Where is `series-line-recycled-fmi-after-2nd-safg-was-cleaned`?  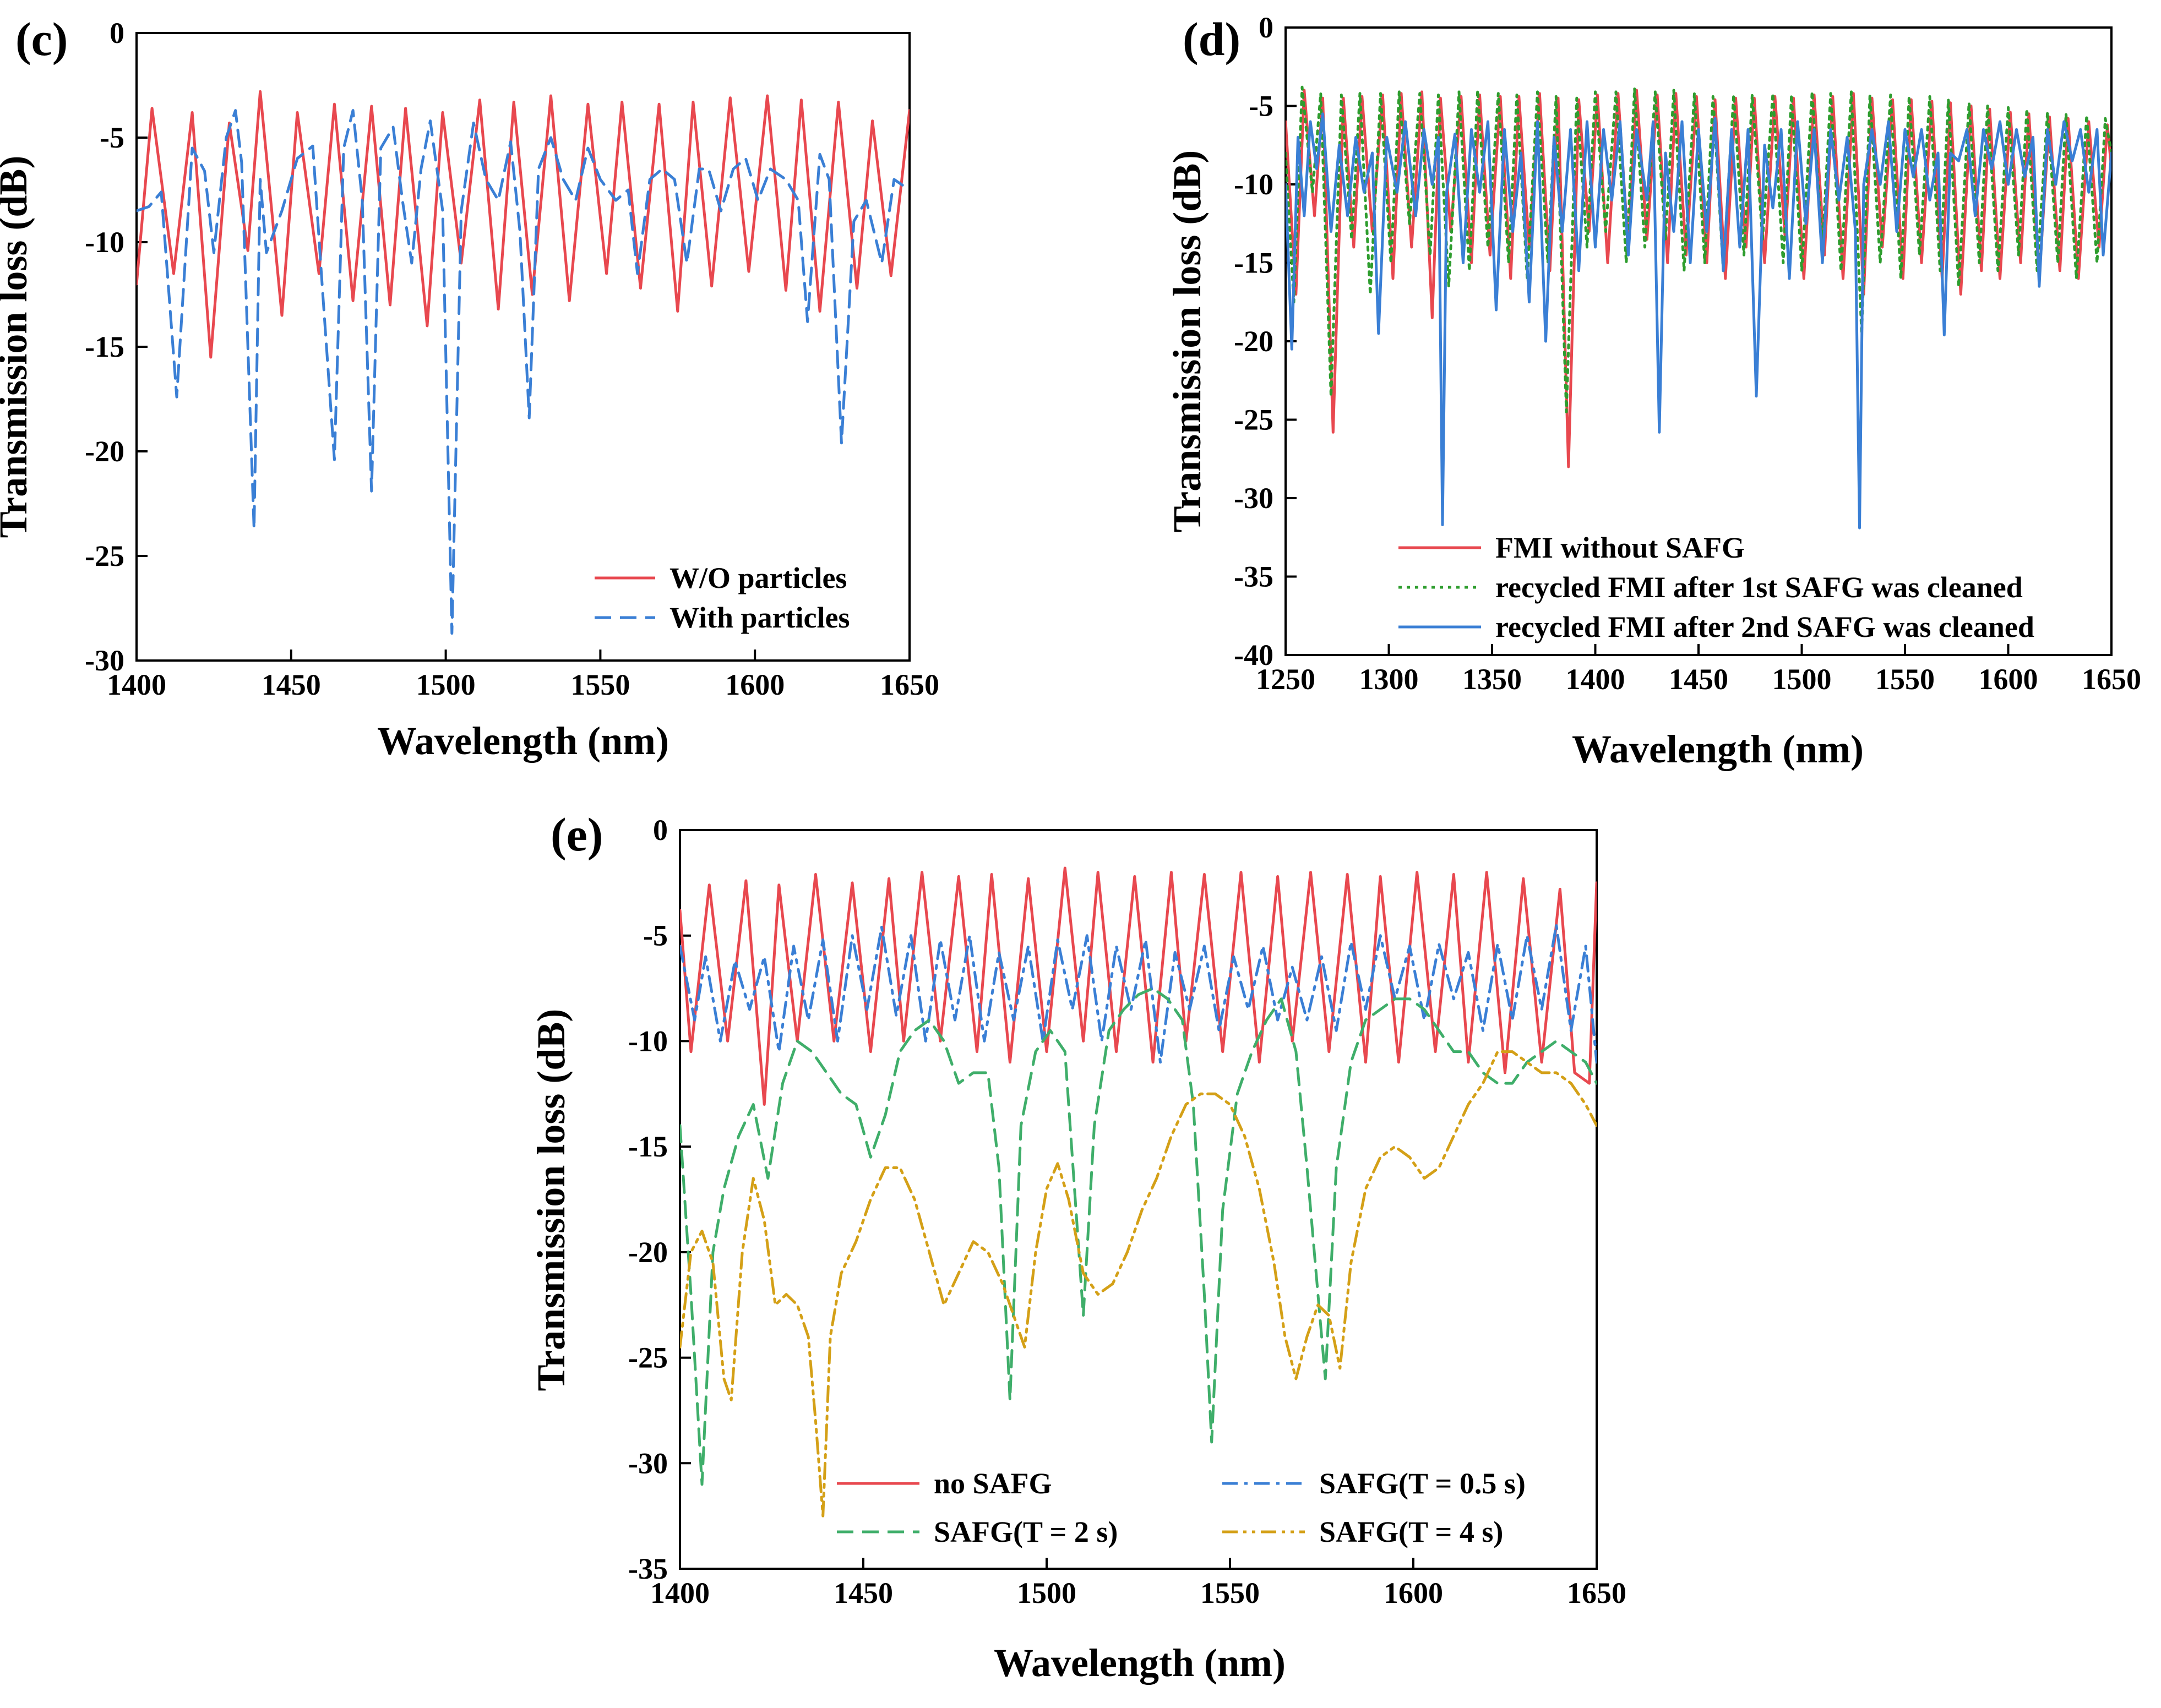
series-line-recycled-fmi-after-2nd-safg-was-cleaned is located at coordinates (1698, 321).